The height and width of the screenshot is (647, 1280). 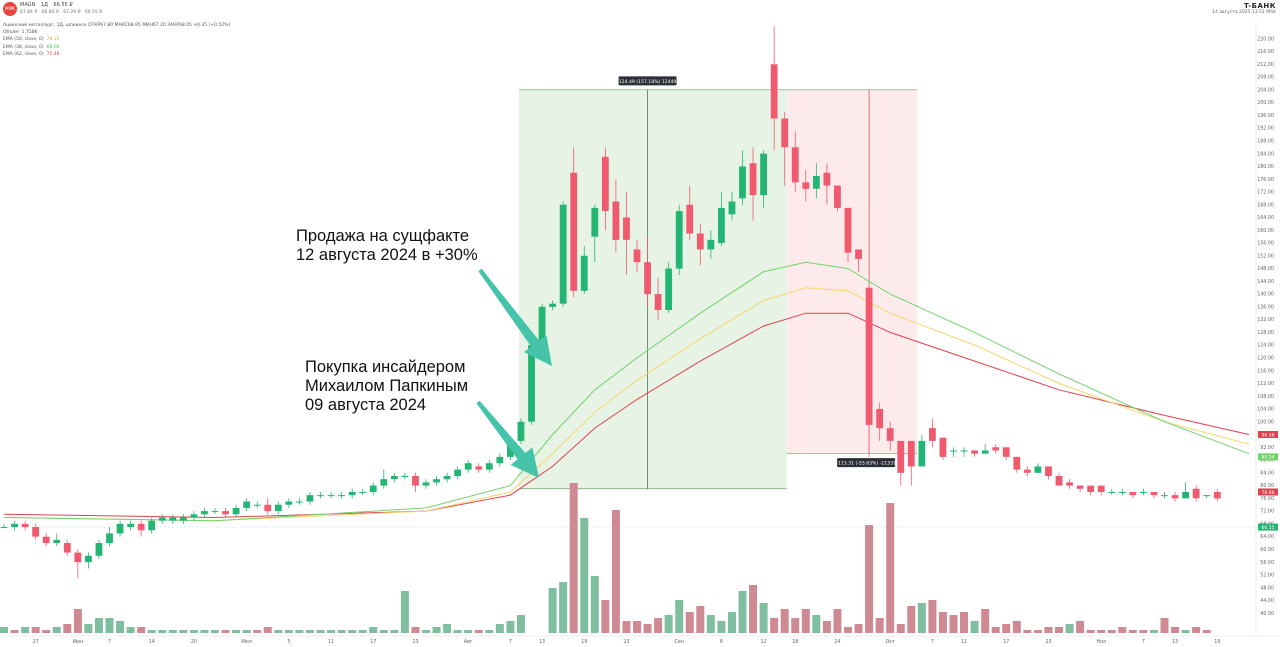 I want to click on y-tick-label: 100.00, so click(x=1265, y=422).